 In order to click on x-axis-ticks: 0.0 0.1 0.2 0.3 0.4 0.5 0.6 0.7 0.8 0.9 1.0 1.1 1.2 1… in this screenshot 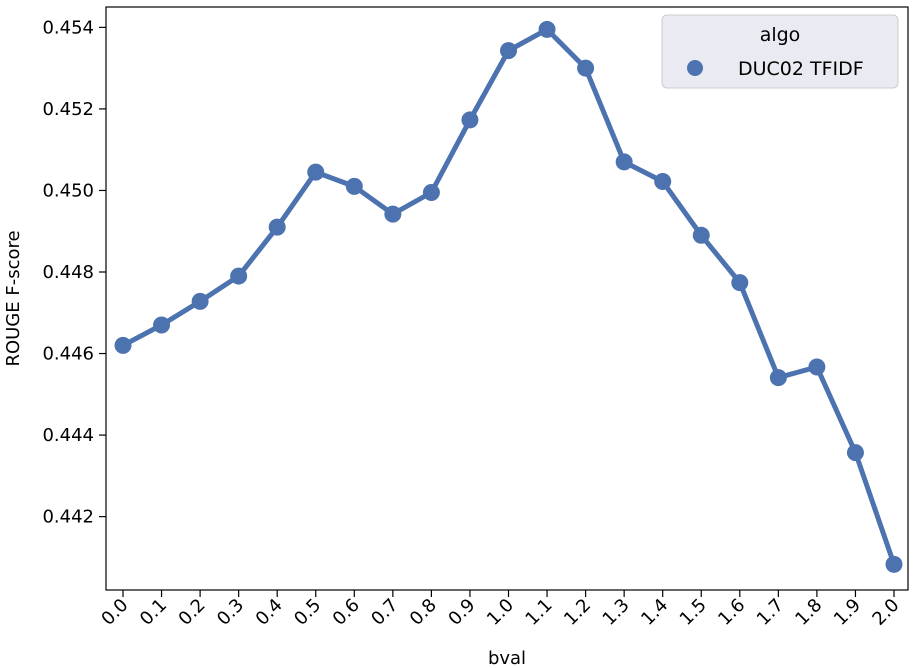, I will do `click(500, 610)`.